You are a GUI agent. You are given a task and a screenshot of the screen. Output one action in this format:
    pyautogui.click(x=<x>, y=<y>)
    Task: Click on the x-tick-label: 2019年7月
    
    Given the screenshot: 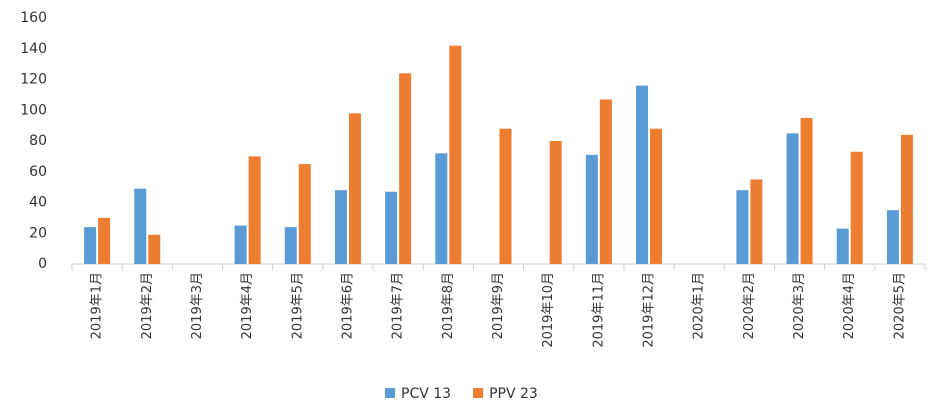 What is the action you would take?
    pyautogui.click(x=398, y=305)
    